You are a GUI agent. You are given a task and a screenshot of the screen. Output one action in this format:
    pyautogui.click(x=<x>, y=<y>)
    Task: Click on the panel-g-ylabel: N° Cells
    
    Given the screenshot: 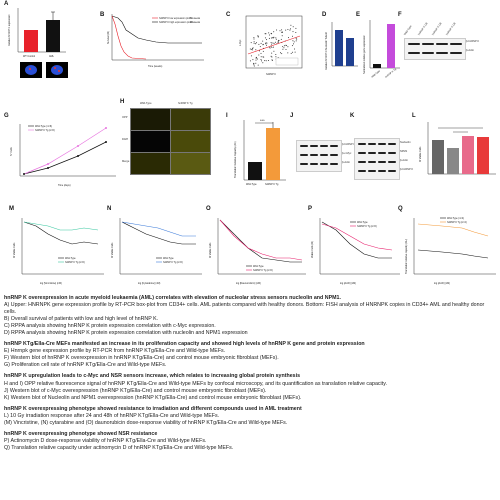 What is the action you would take?
    pyautogui.click(x=11, y=151)
    